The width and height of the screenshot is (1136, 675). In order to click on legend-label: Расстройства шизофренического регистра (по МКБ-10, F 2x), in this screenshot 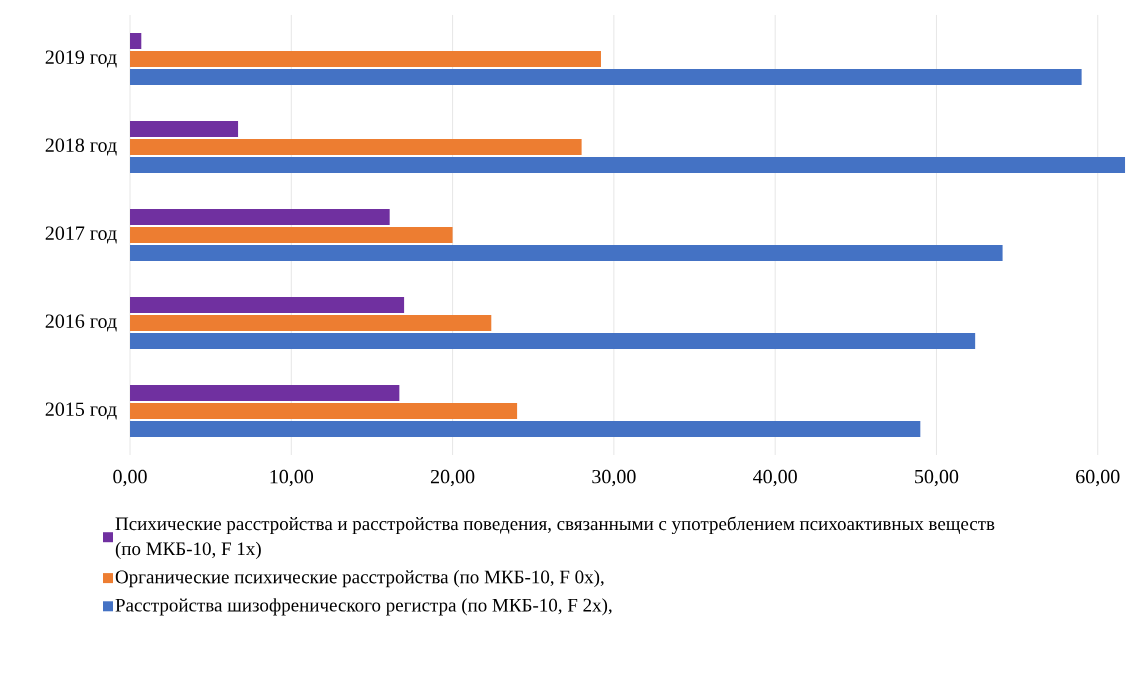, I will do `click(363, 607)`.